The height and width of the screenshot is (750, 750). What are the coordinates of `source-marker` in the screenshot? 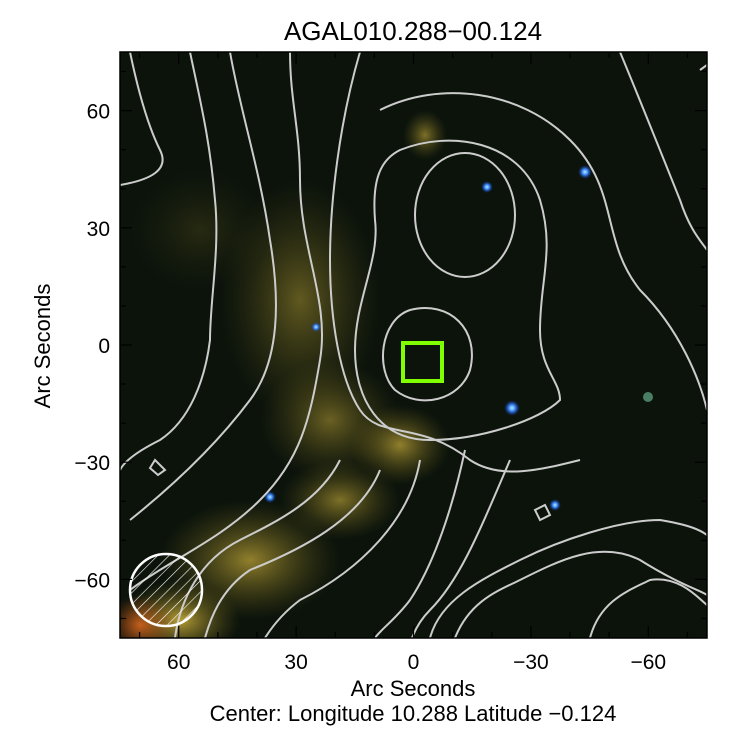 It's located at (422, 362).